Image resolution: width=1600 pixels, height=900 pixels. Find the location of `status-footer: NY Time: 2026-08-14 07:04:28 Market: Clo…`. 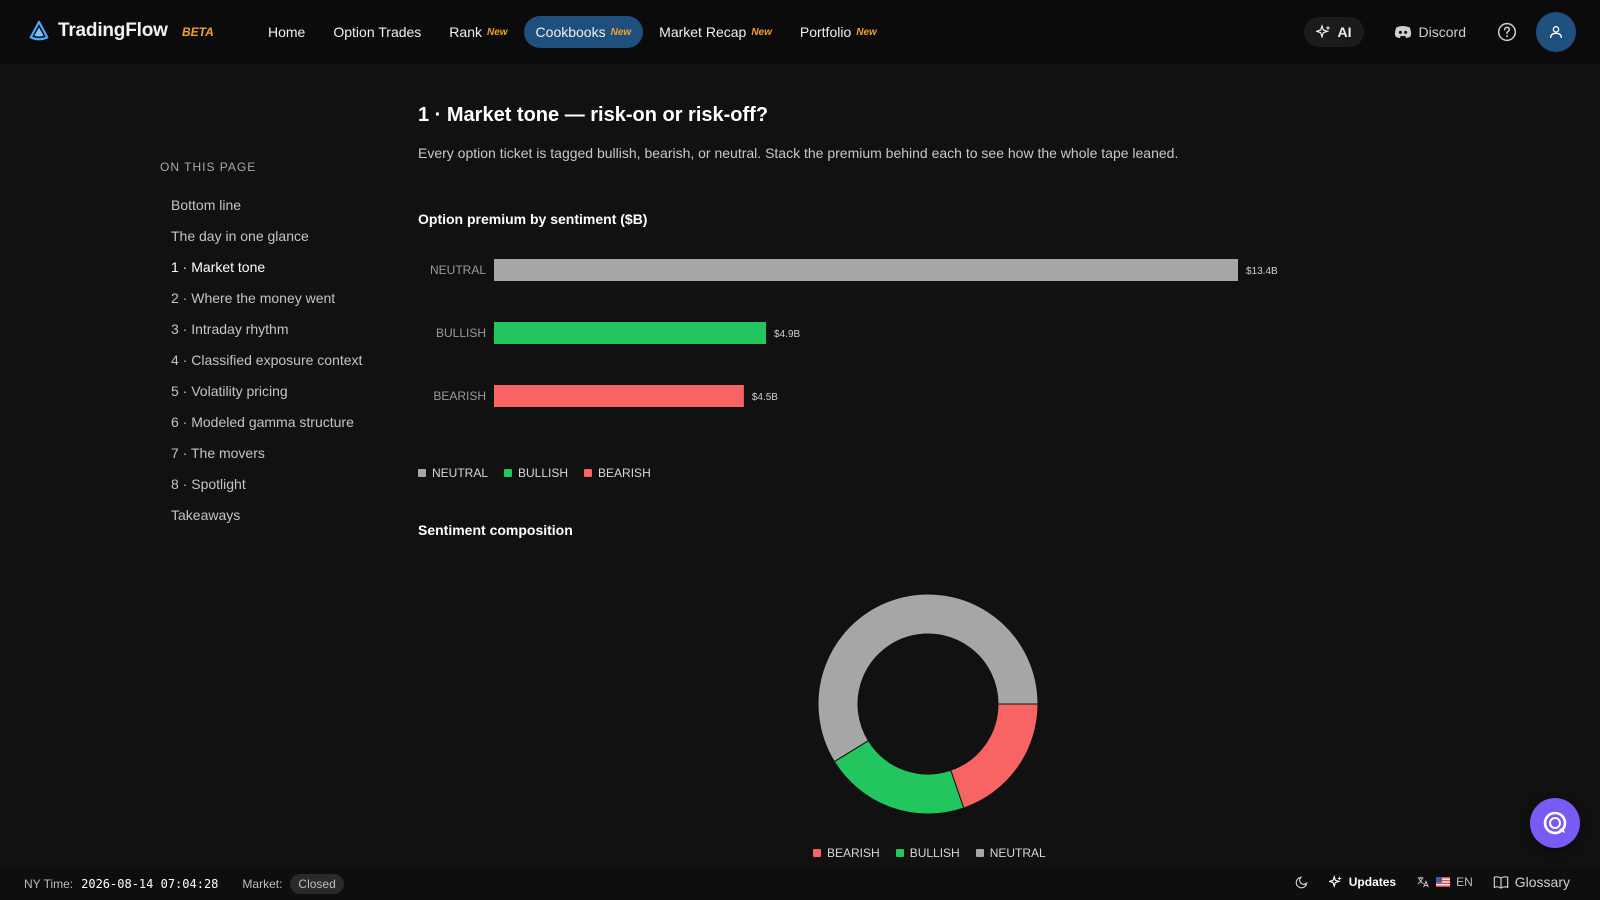

status-footer: NY Time: 2026-08-14 07:04:28 Market: Clo… is located at coordinates (800, 883).